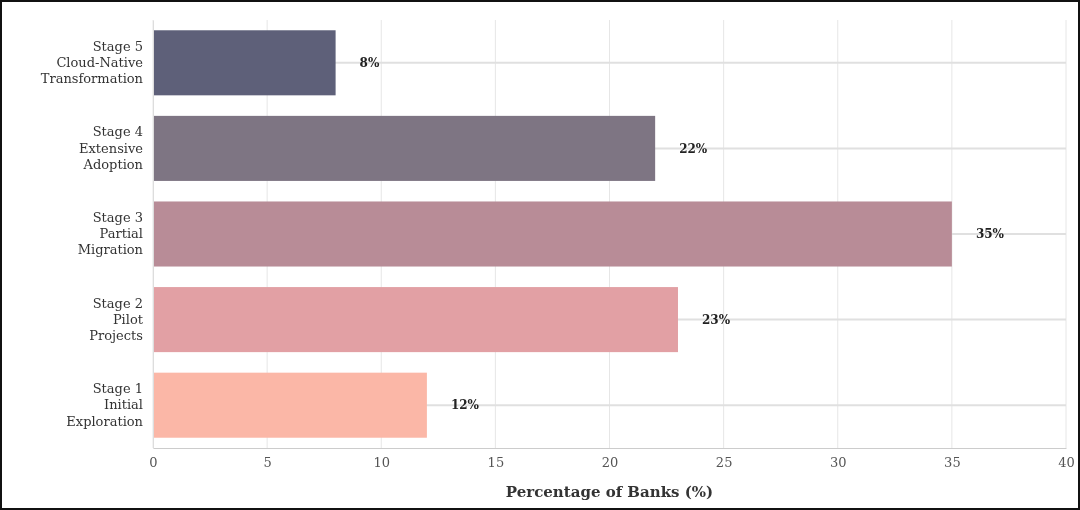 The image size is (1080, 510). What do you see at coordinates (111, 148) in the screenshot?
I see `y-tick-label: Stage 4 Extensive Adoption` at bounding box center [111, 148].